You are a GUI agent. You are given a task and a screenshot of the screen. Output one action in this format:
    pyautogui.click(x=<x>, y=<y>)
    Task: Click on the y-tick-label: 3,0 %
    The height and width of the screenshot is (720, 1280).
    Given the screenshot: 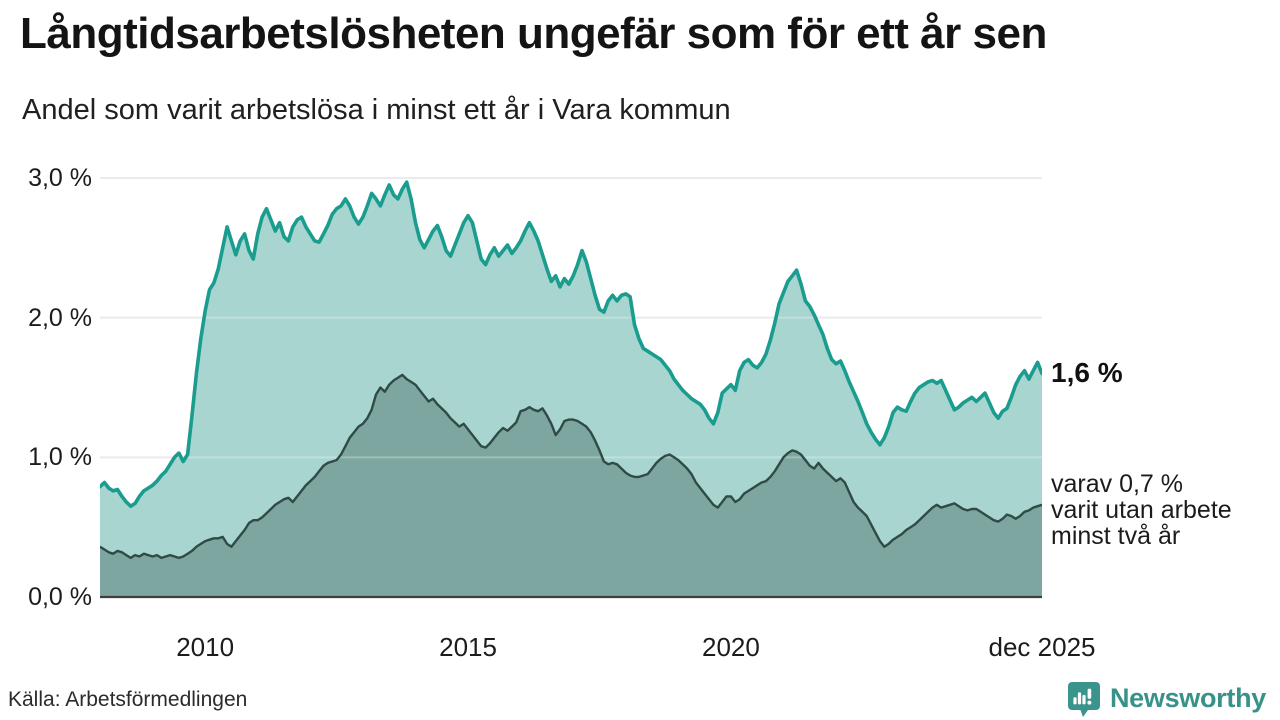 What is the action you would take?
    pyautogui.click(x=60, y=178)
    